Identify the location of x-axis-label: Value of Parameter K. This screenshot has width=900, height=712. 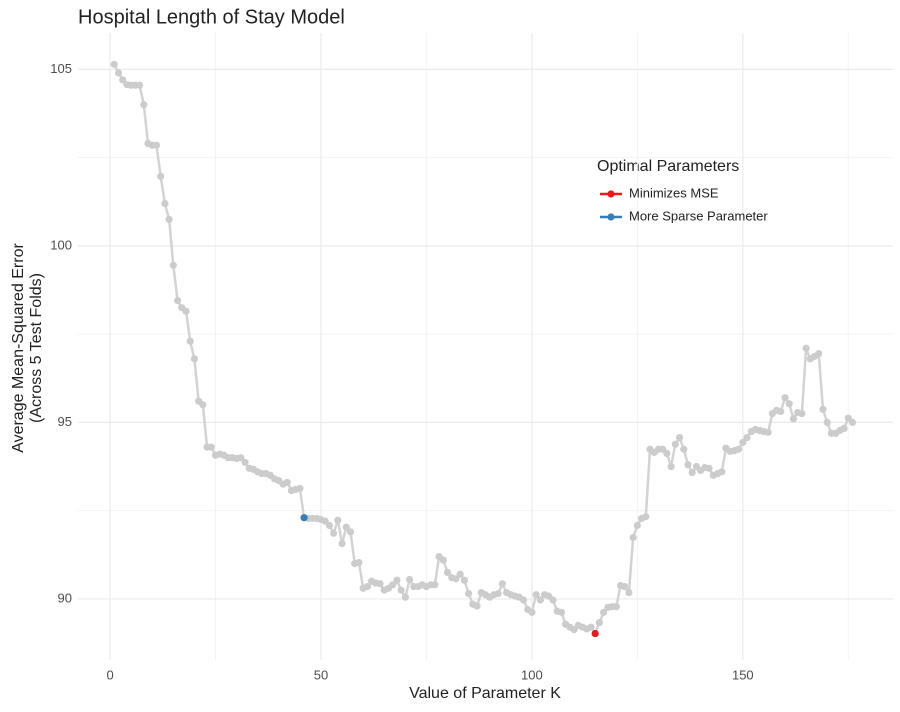
(485, 693).